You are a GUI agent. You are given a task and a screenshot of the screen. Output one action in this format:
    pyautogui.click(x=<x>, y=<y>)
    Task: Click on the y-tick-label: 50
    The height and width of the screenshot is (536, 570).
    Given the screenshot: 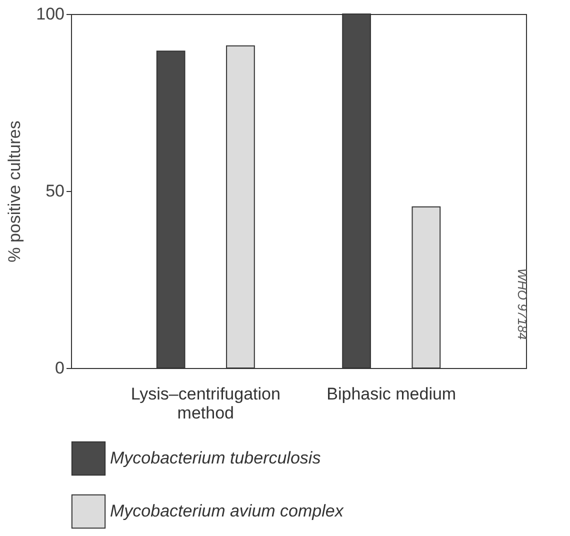 What is the action you would take?
    pyautogui.click(x=55, y=191)
    